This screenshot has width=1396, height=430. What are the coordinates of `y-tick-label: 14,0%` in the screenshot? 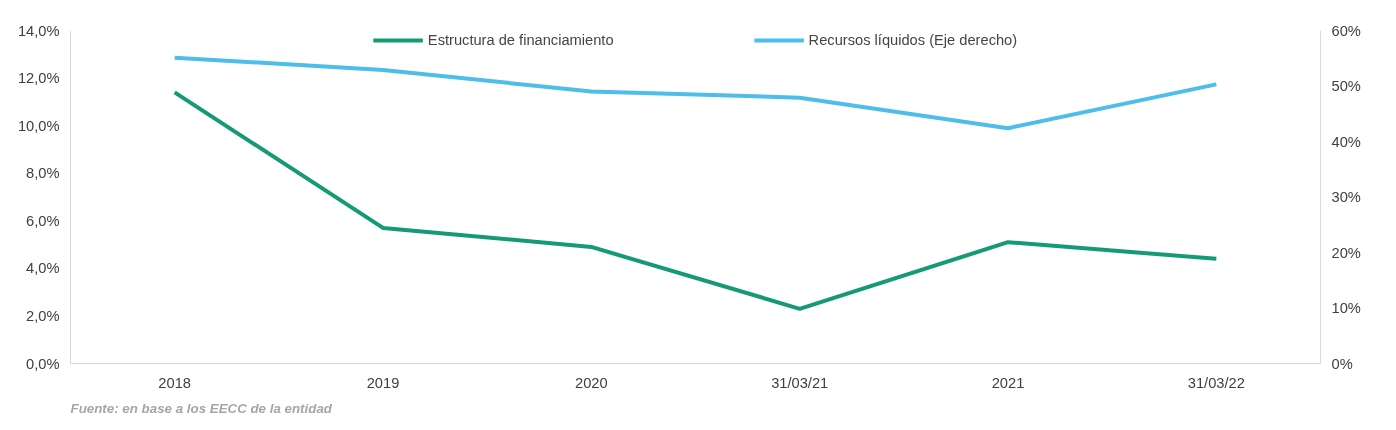 It's located at (38, 30).